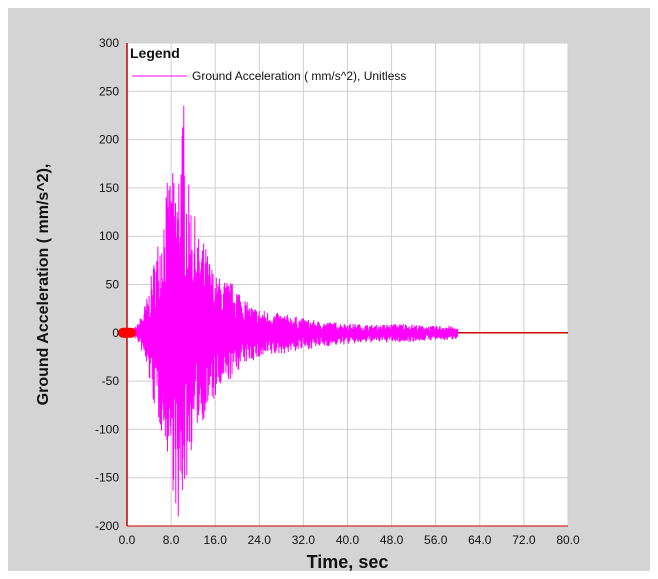 This screenshot has width=658, height=579. What do you see at coordinates (348, 540) in the screenshot?
I see `x-tick-label: 40.0` at bounding box center [348, 540].